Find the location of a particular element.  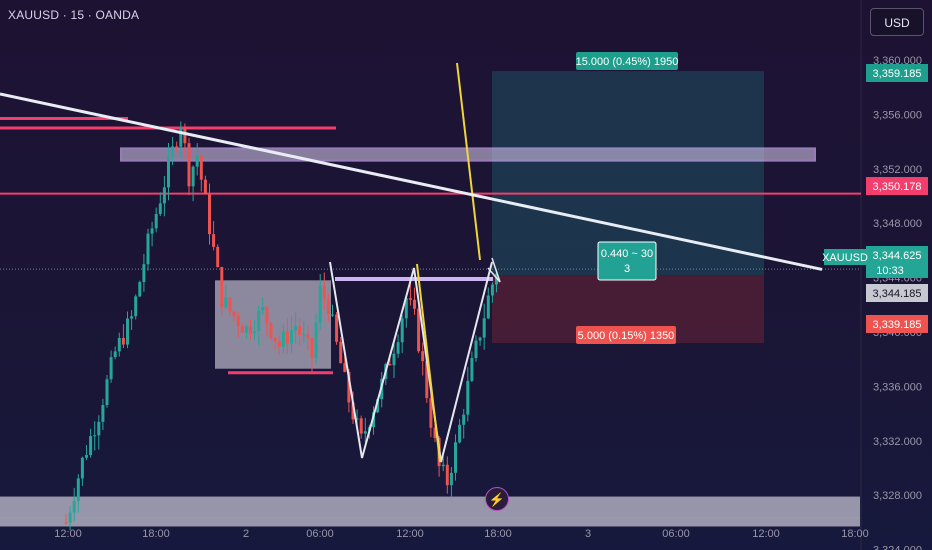

entry-price-tag-bg is located at coordinates (897, 293).